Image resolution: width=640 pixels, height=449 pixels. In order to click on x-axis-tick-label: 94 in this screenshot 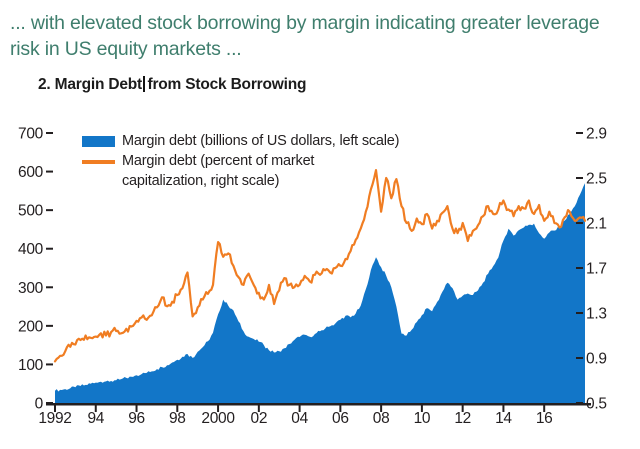, I will do `click(95, 418)`.